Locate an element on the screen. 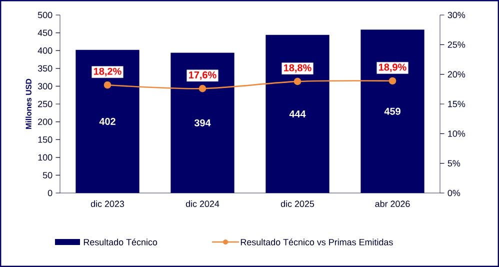 Image resolution: width=499 pixels, height=267 pixels. y2-tick-label: 0% is located at coordinates (454, 193).